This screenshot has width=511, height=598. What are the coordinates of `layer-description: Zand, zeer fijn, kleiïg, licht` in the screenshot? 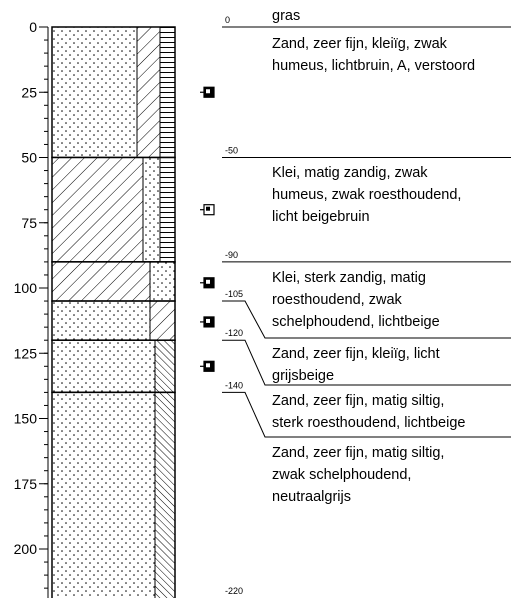 It's located at (356, 354).